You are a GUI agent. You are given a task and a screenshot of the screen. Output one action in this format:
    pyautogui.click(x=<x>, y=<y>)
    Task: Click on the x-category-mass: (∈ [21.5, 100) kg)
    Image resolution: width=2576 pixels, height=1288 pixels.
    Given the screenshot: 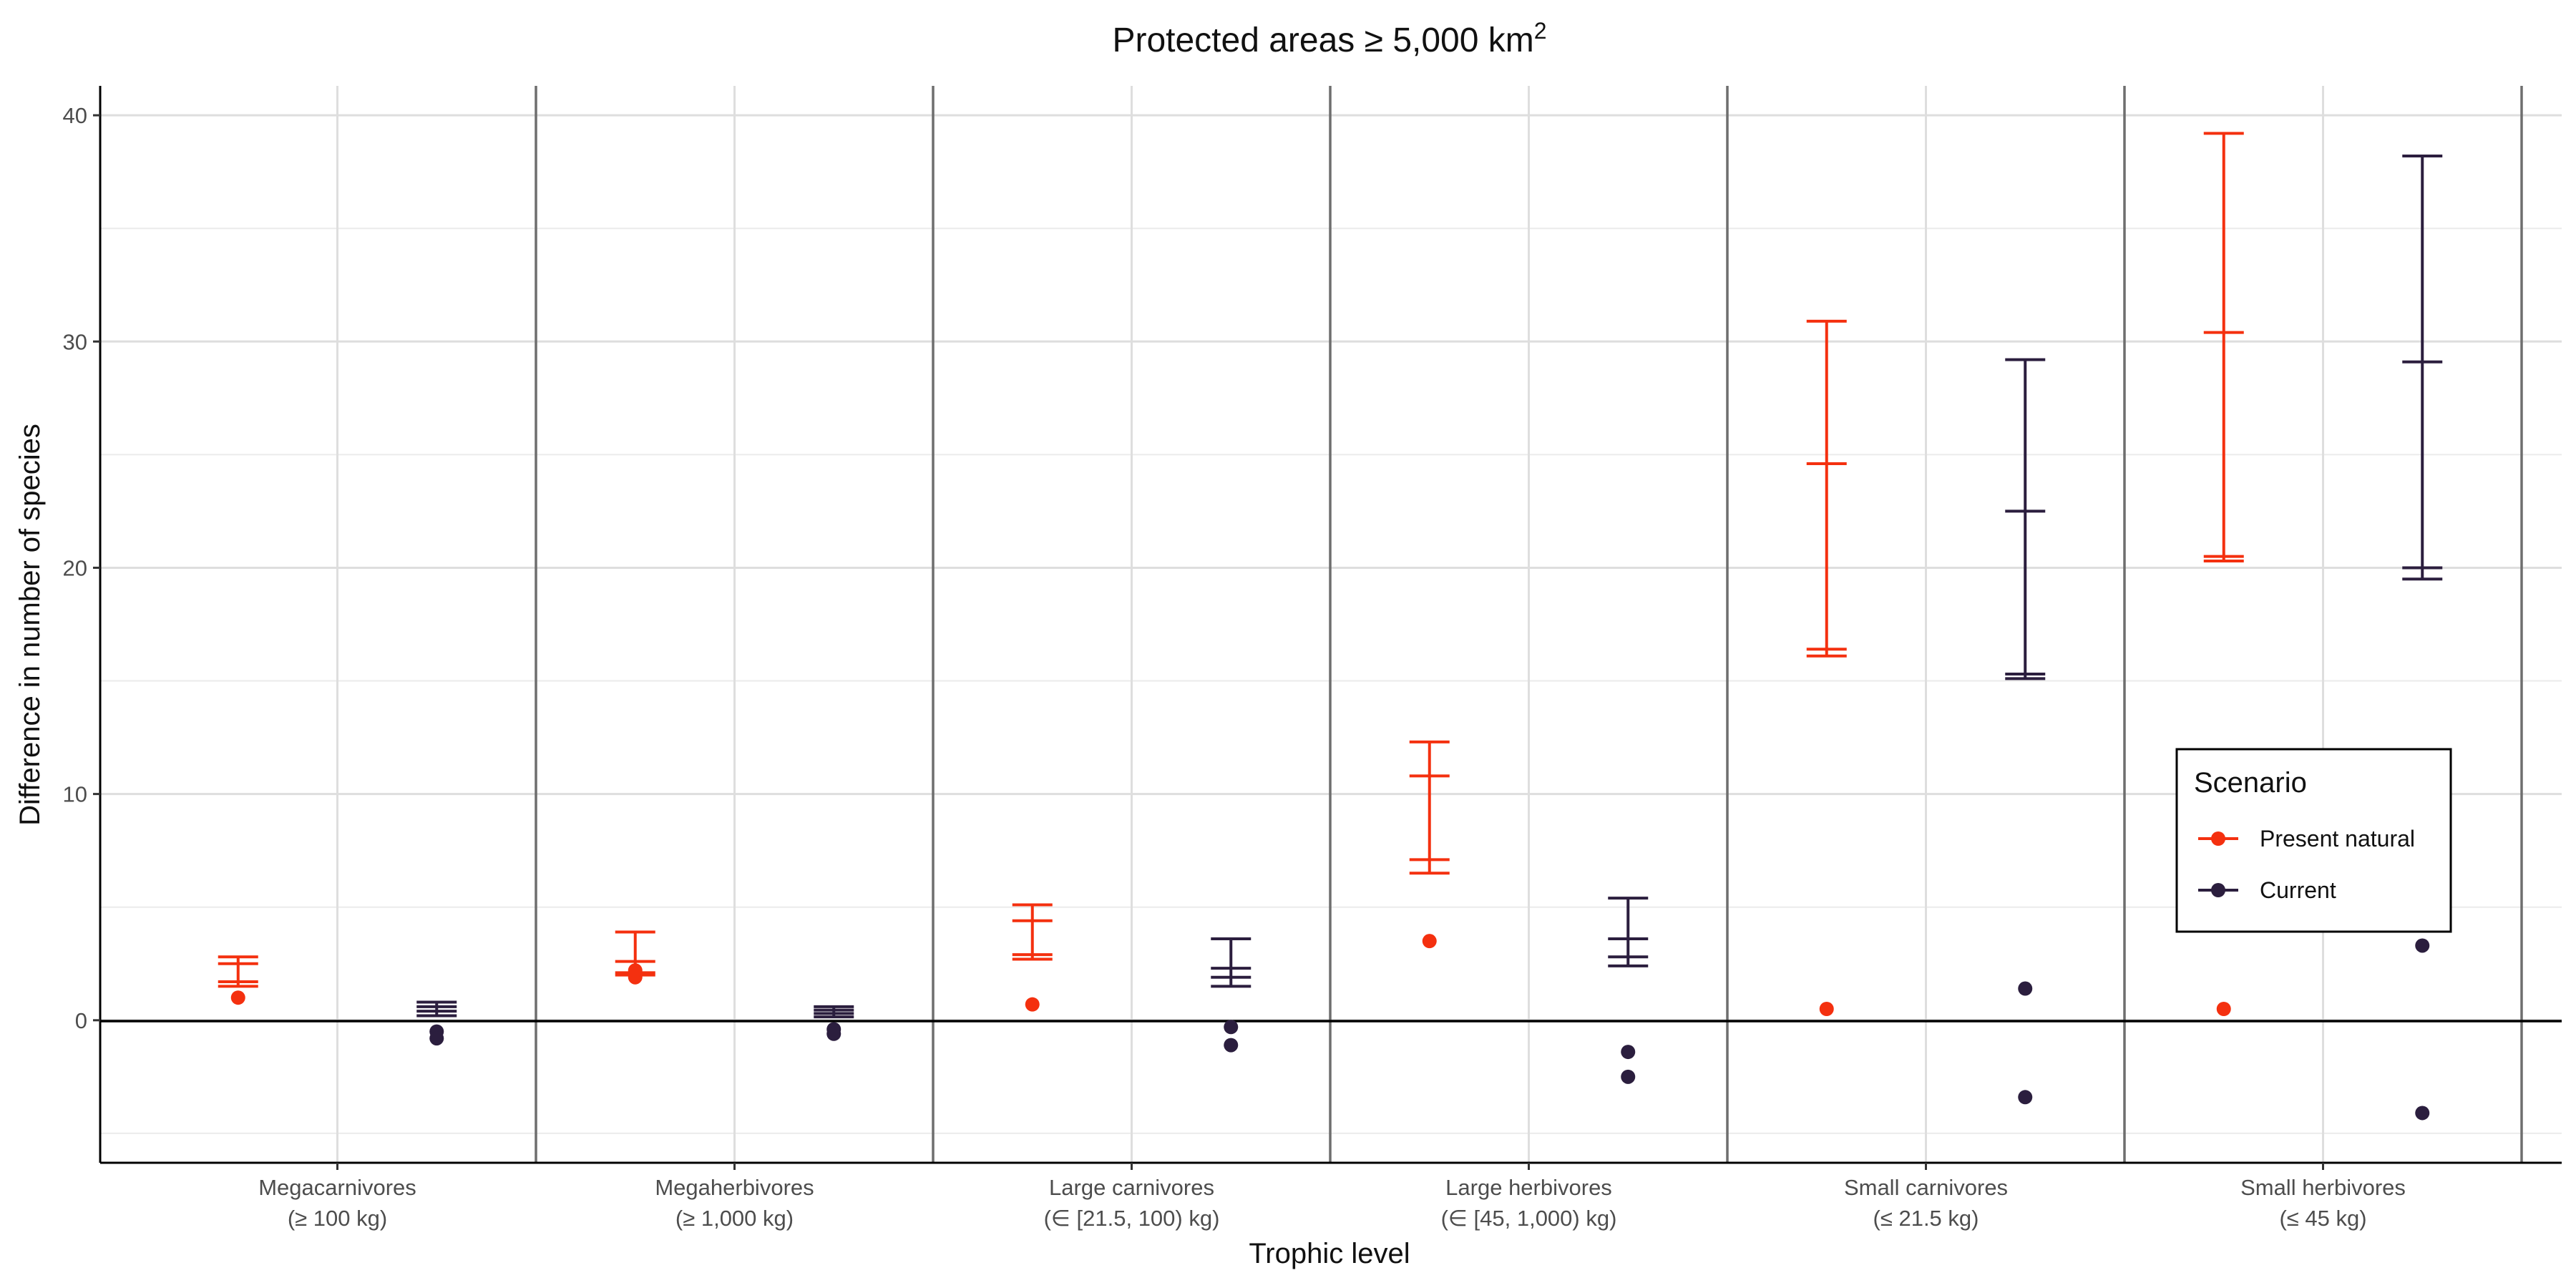 What is the action you would take?
    pyautogui.click(x=1132, y=1218)
    